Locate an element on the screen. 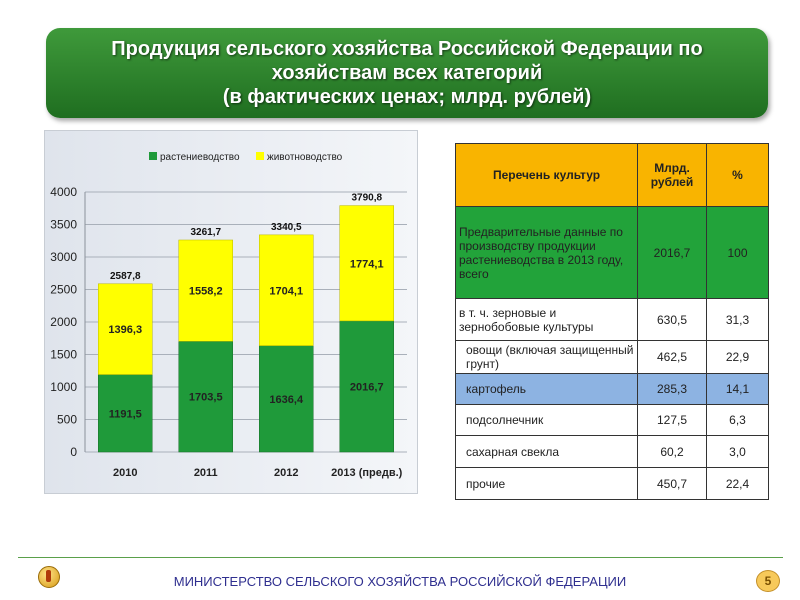 This screenshot has width=800, height=600. row-percent: 22,9 is located at coordinates (737, 357).